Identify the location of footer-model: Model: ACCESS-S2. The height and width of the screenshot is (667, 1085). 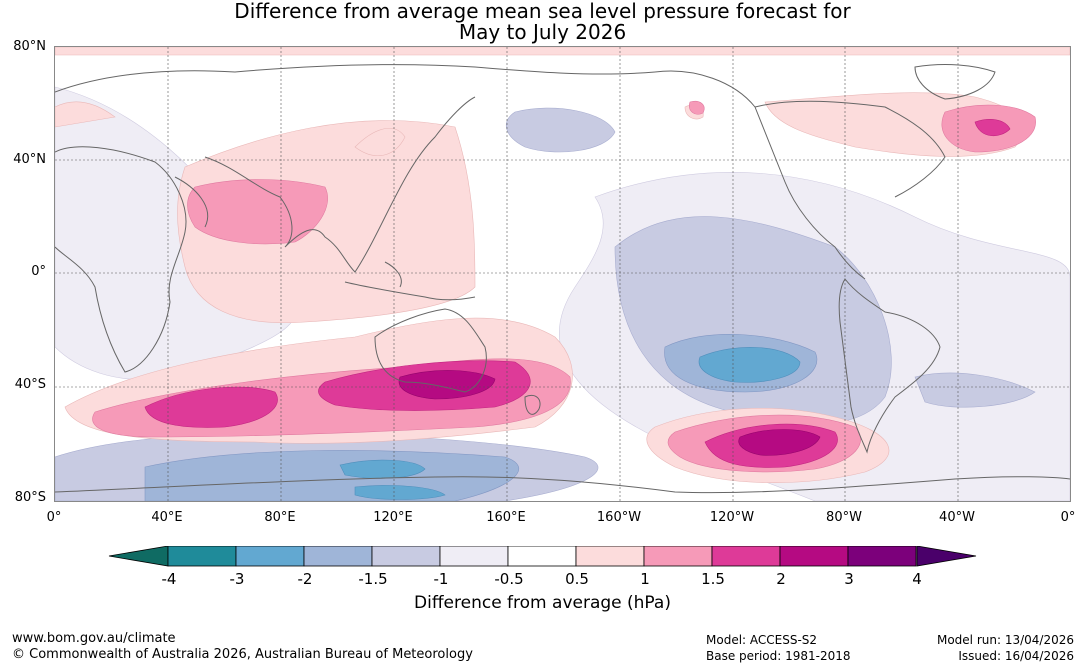
(762, 640).